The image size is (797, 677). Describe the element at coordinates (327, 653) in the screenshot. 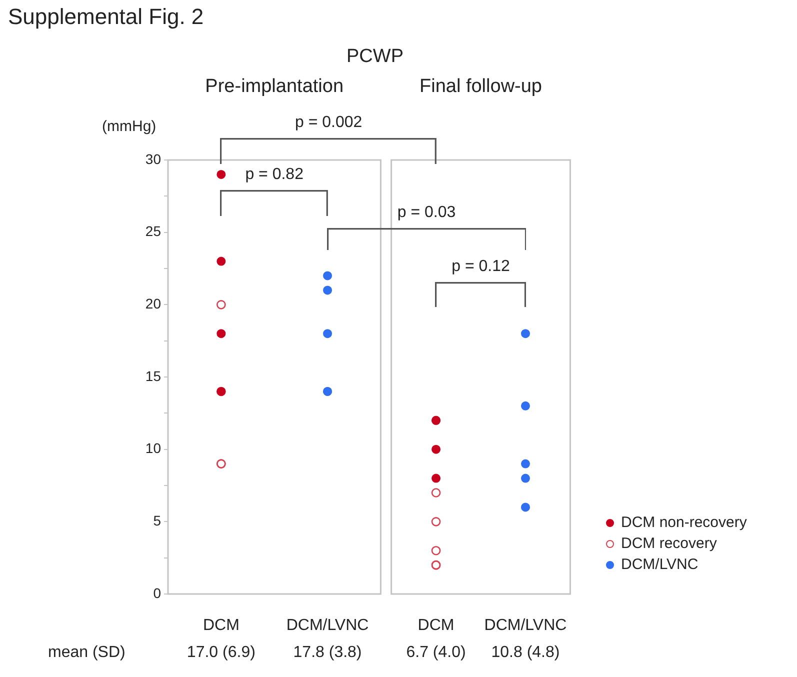

I see `text: 17.8 (3.8)` at that location.